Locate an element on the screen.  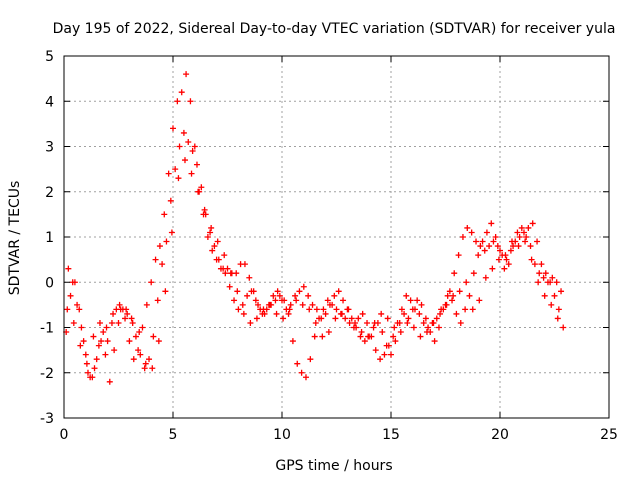
x-tick-label: 10 is located at coordinates (282, 435).